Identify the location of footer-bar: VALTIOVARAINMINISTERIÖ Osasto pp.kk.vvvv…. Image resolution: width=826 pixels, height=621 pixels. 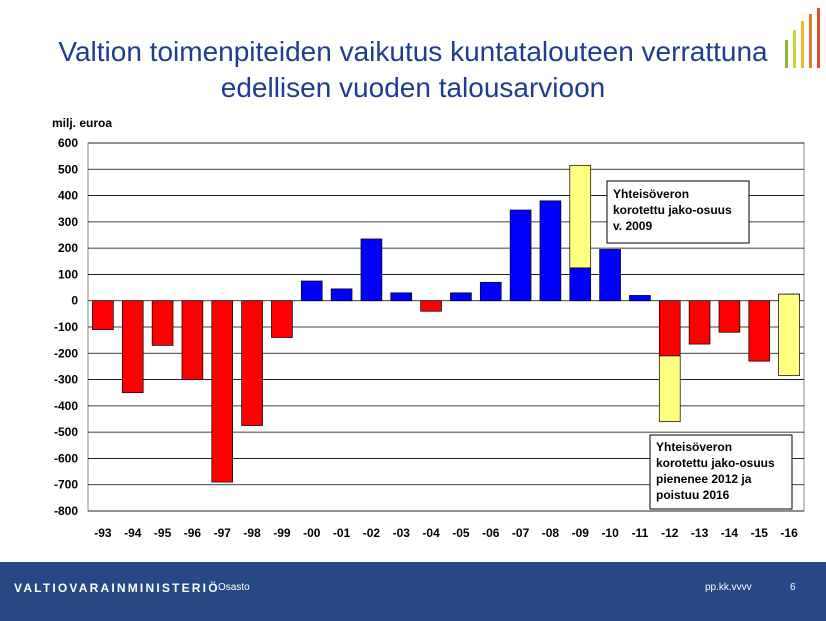
(413, 591).